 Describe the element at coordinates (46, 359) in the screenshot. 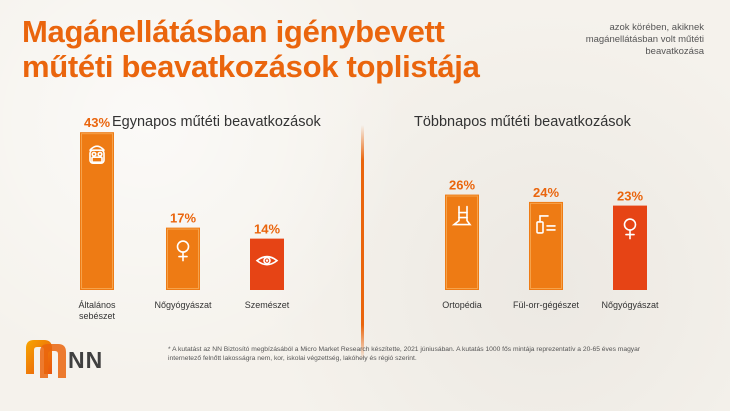

I see `nn-logo` at that location.